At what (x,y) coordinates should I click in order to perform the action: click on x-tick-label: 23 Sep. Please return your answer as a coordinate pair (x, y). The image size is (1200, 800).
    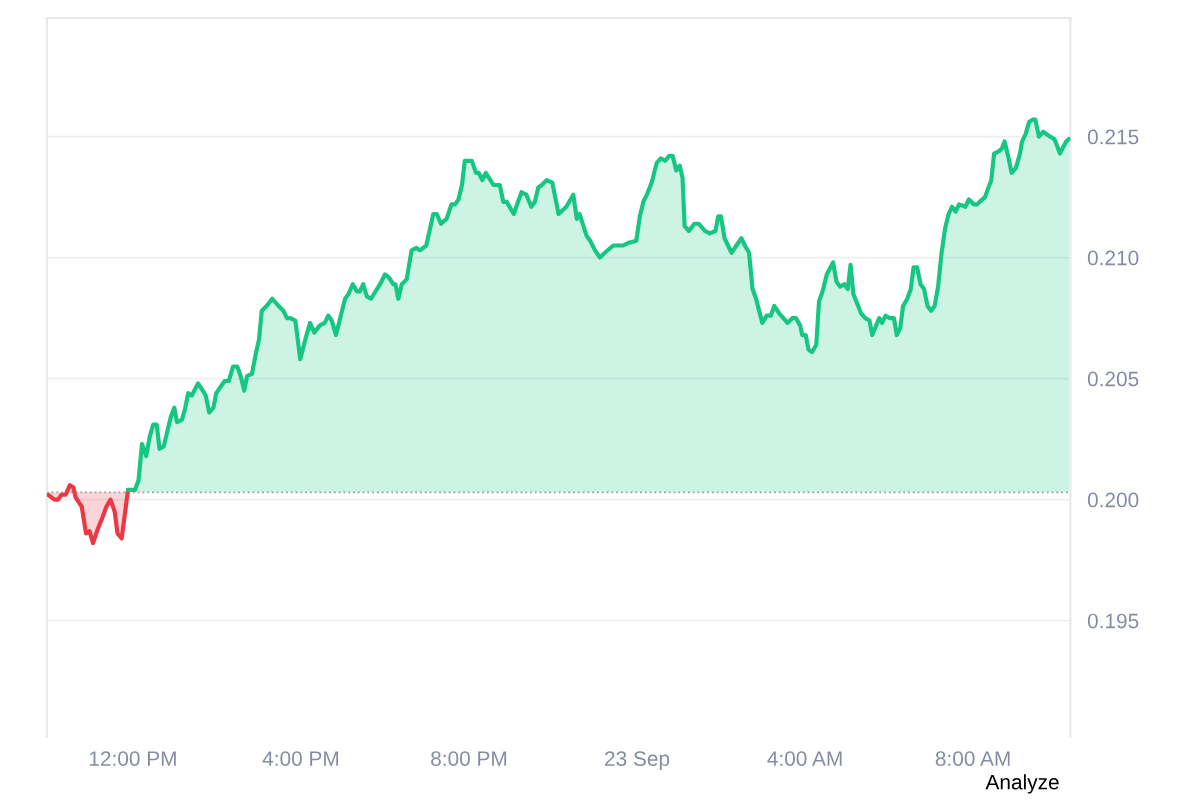
    Looking at the image, I should click on (637, 761).